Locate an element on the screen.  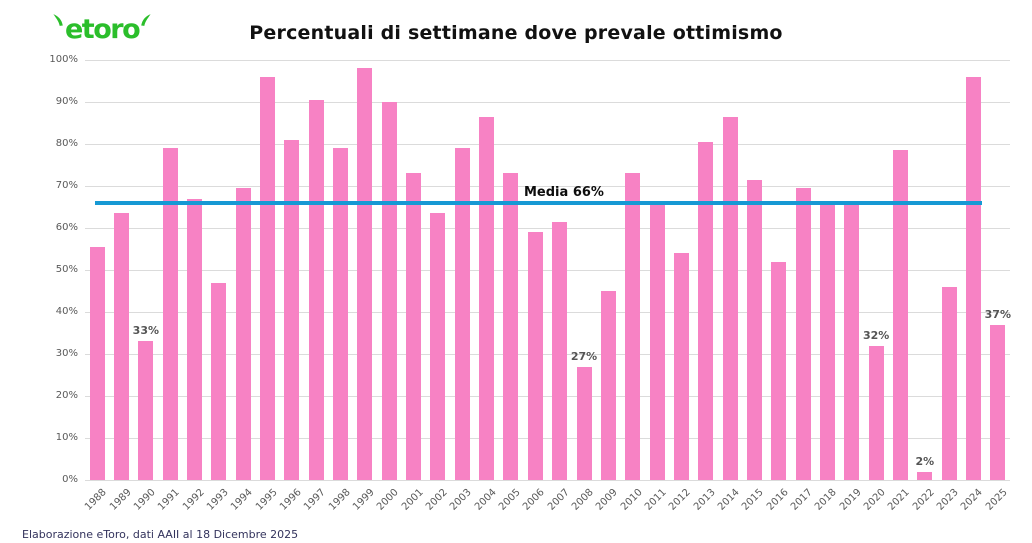
bar-1997 is located at coordinates (316, 289).